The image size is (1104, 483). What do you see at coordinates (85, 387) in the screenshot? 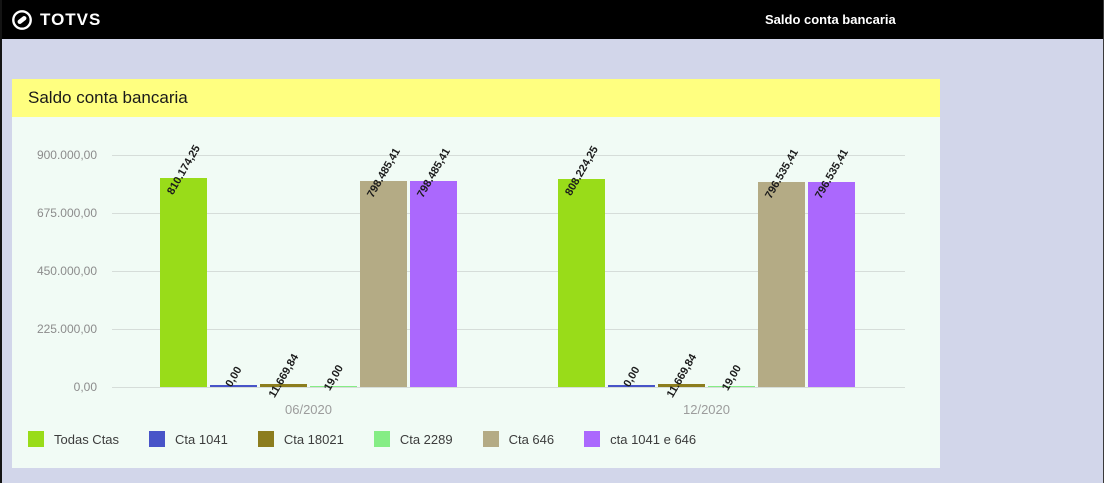
I see `y-axis-tick-label: 0,00` at bounding box center [85, 387].